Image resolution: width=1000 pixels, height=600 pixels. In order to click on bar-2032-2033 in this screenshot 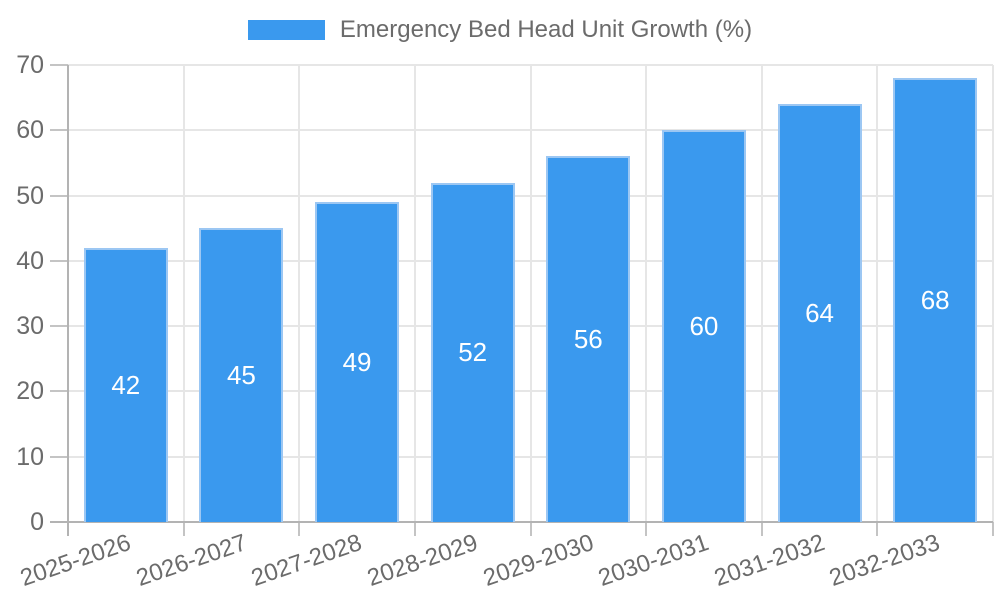, I will do `click(935, 300)`.